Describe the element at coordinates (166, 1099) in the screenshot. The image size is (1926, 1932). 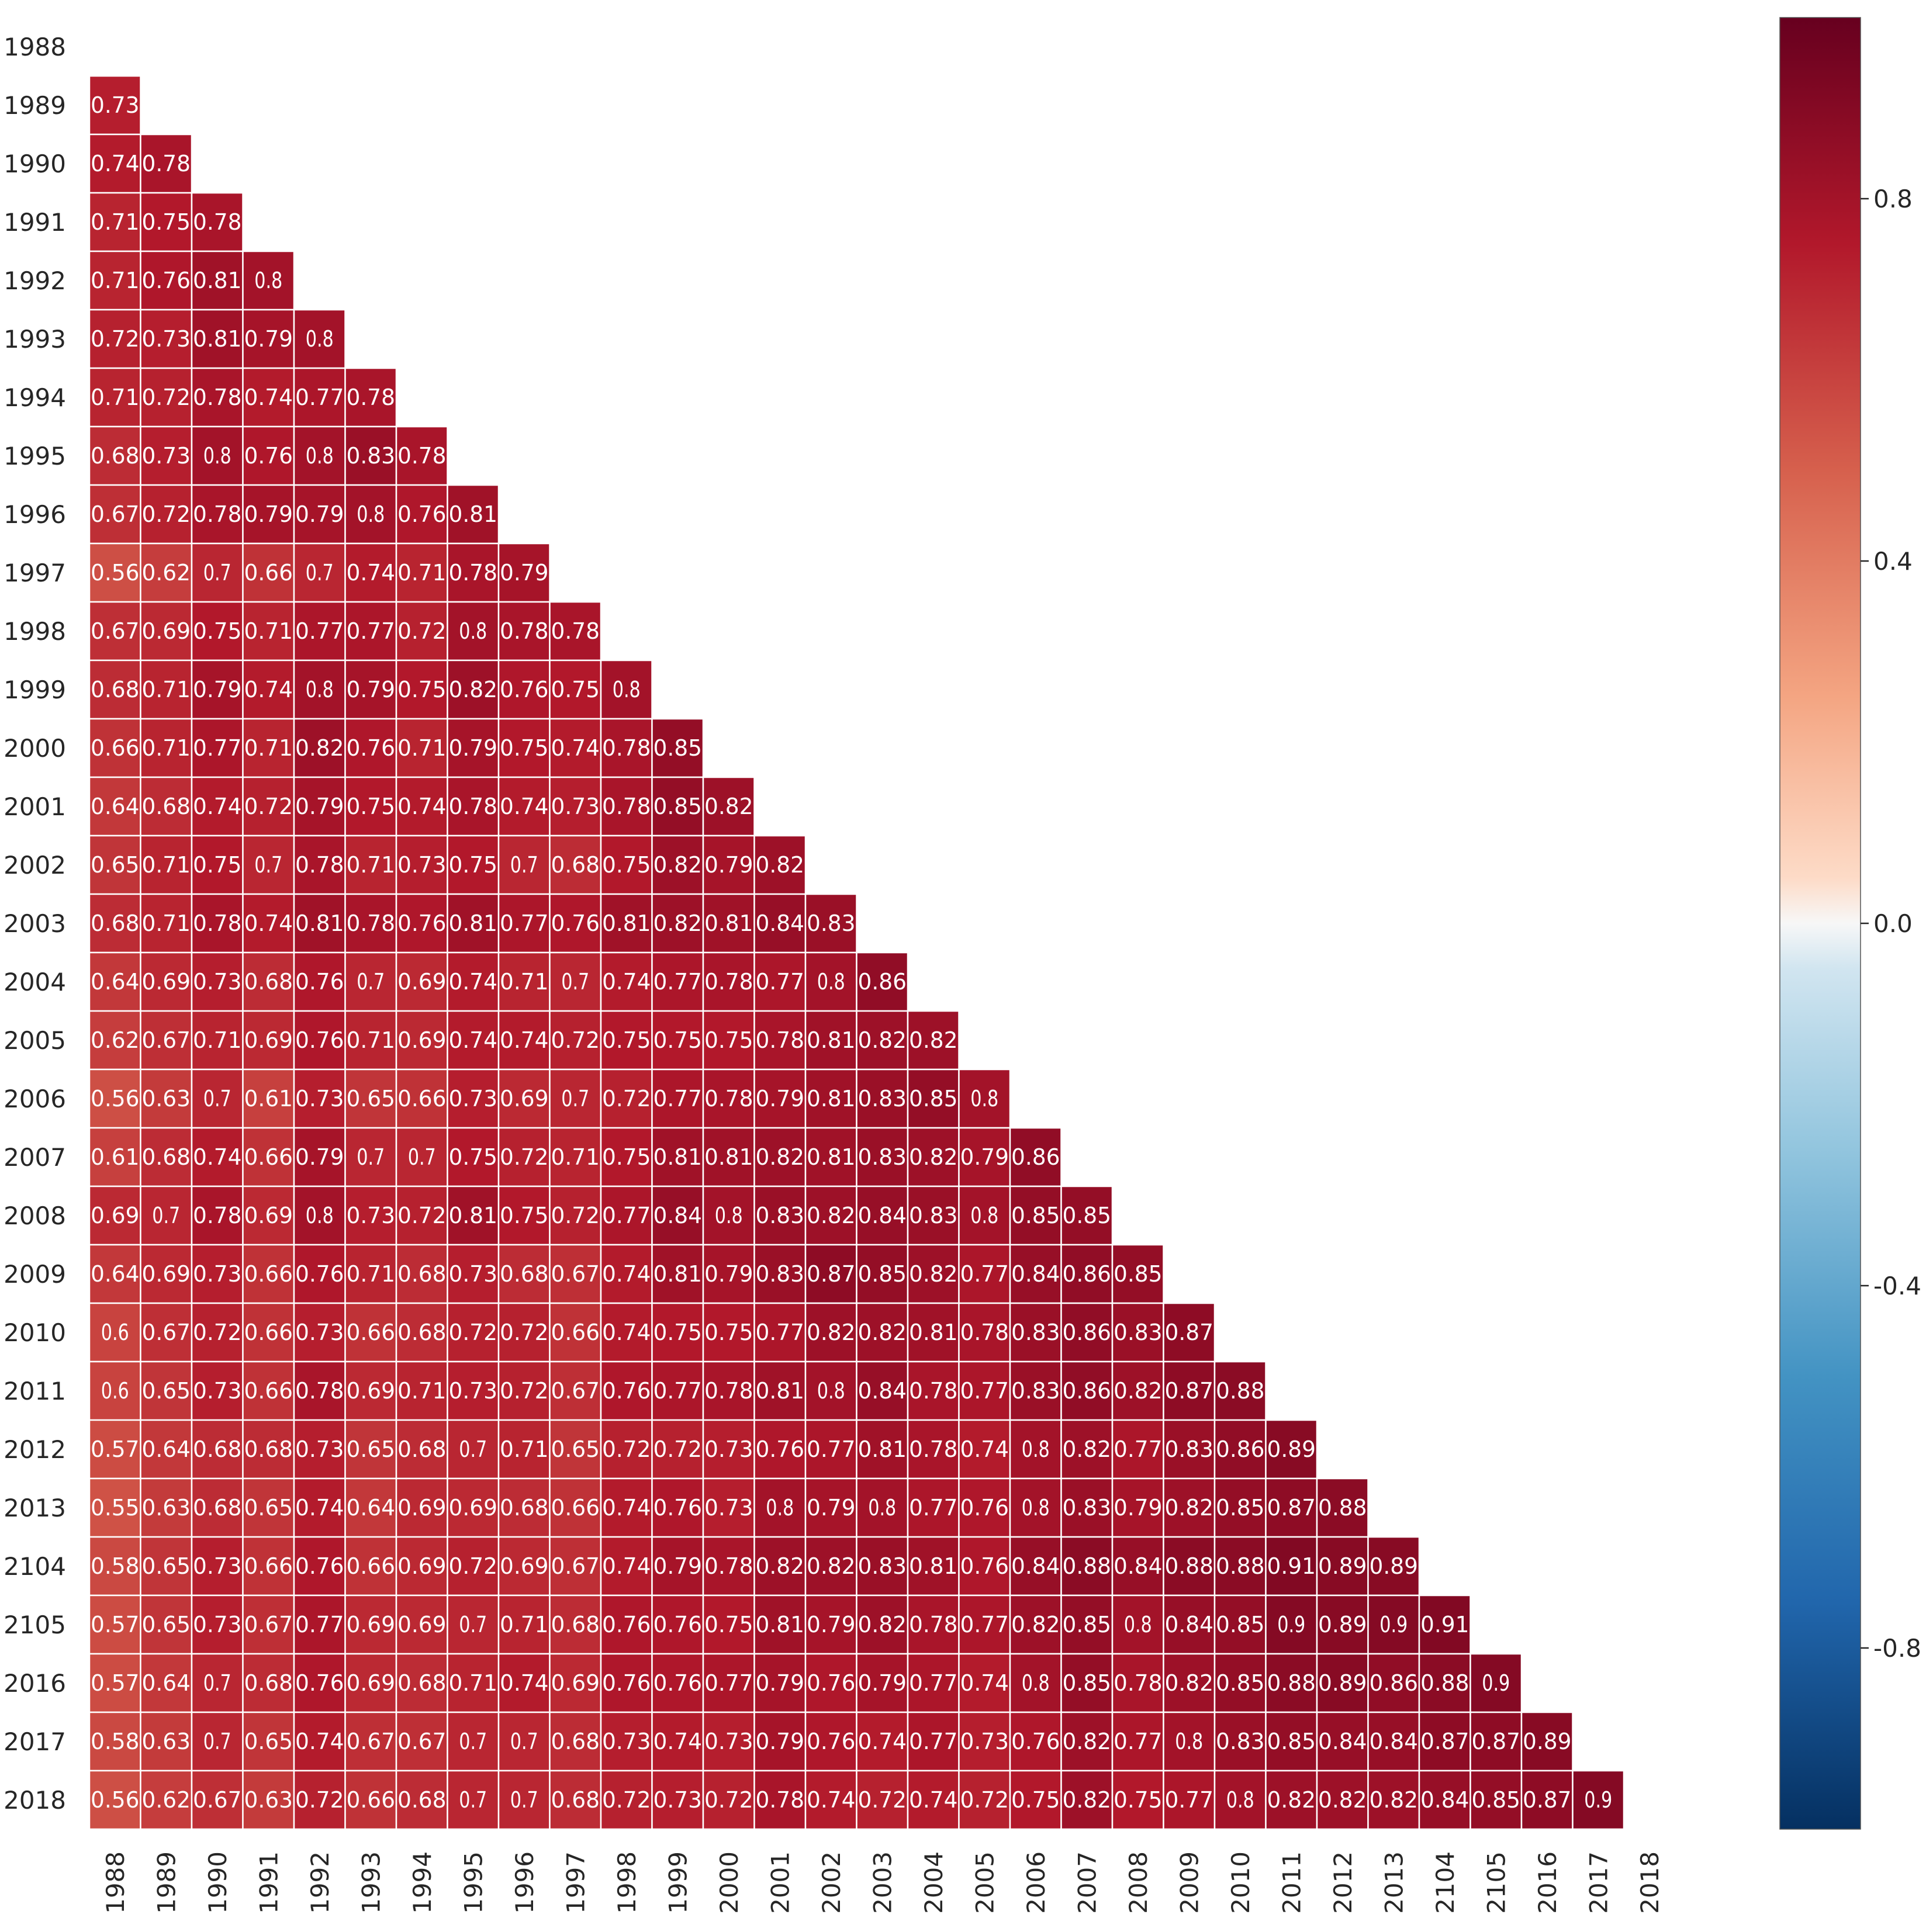
I see `heatmap-cell-label: 0.63` at that location.